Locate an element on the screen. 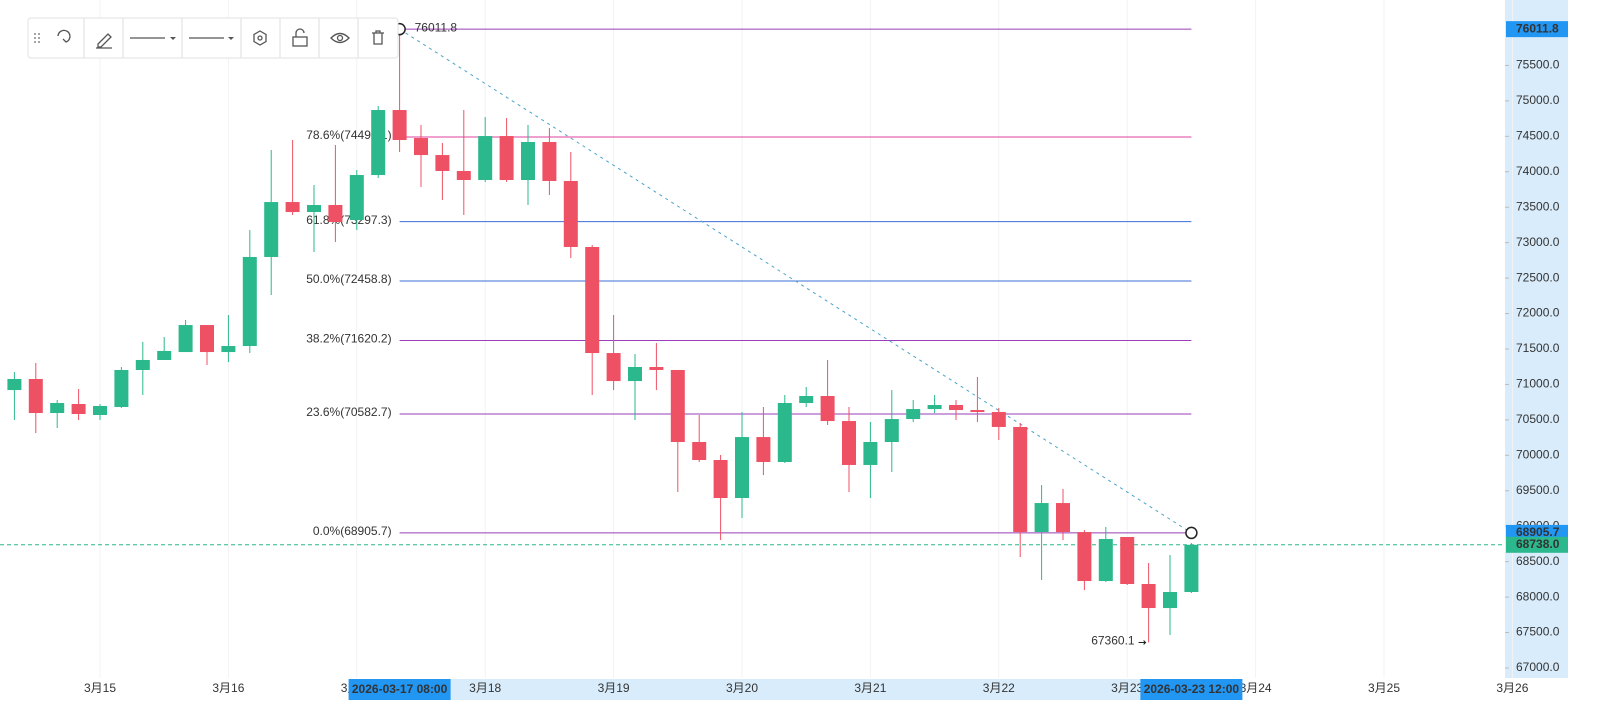 The width and height of the screenshot is (1597, 717). y-tick-label: 74000.0 is located at coordinates (1538, 171).